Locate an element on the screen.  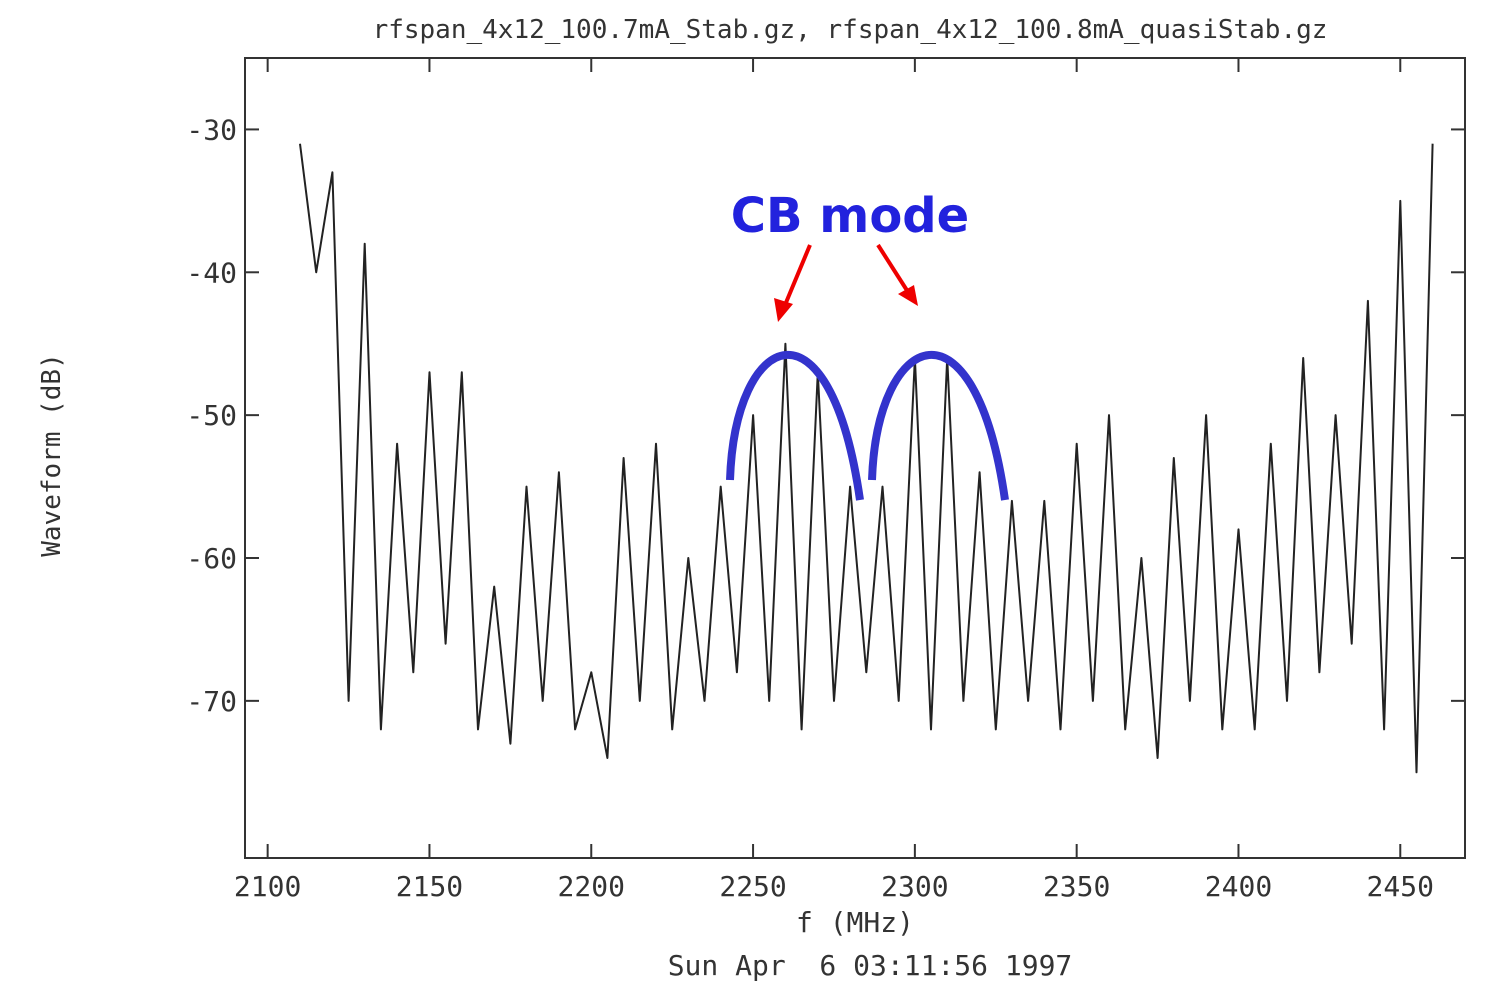
y-tick-label: -60 is located at coordinates (211, 558).